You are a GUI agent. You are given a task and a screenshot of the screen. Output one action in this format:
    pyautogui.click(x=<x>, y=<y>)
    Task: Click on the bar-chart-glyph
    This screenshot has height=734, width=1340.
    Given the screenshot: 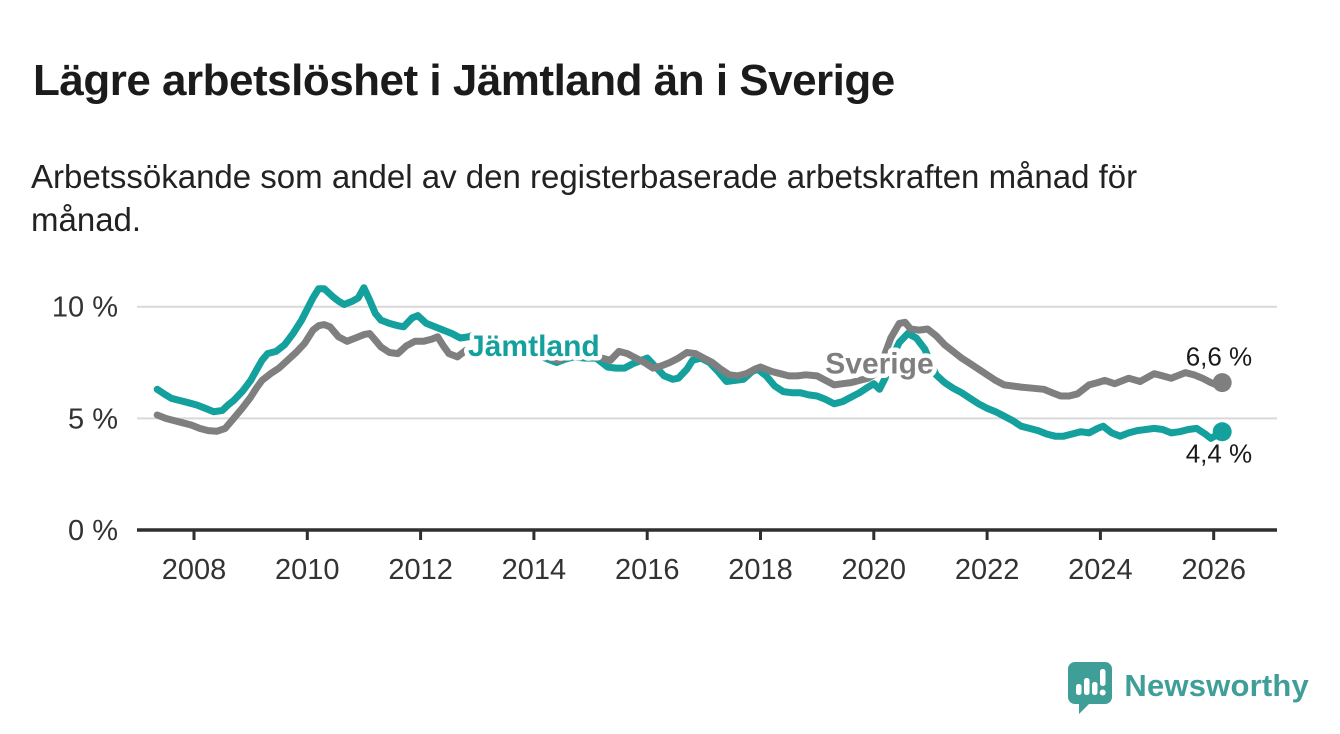 What is the action you would take?
    pyautogui.click(x=1091, y=682)
    